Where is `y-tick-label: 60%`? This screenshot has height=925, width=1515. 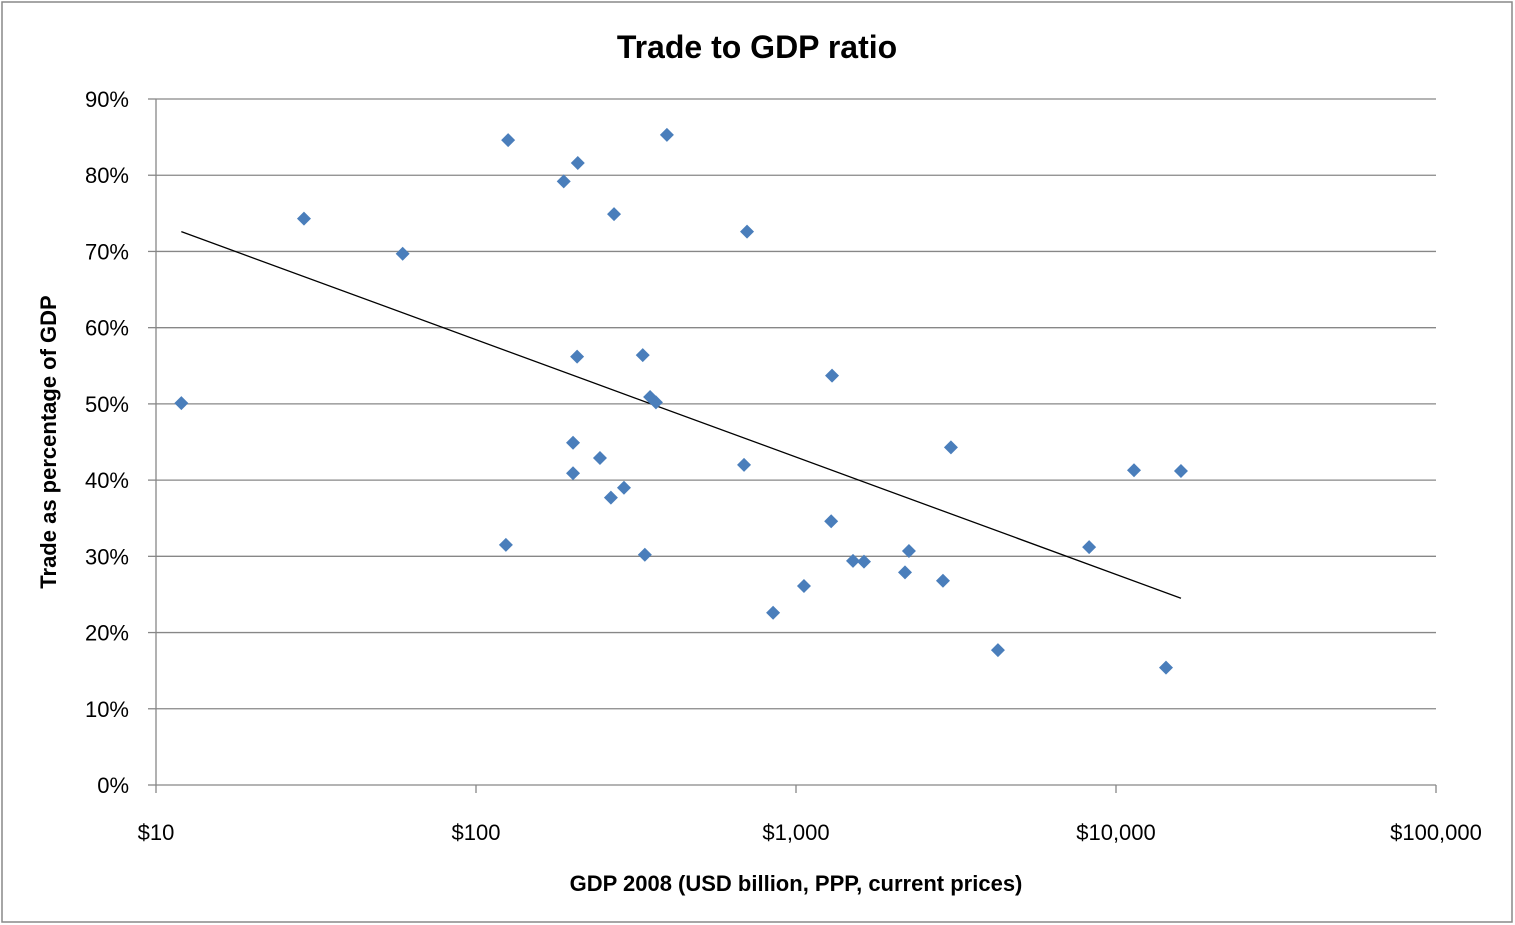
y-tick-label: 60% is located at coordinates (107, 328).